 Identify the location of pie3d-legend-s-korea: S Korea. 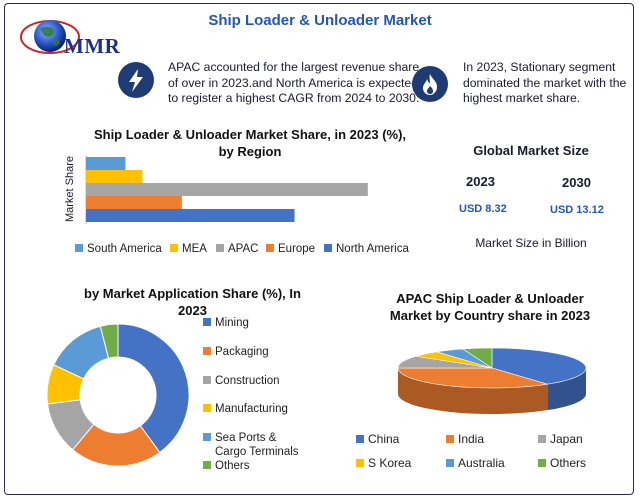
(383, 463).